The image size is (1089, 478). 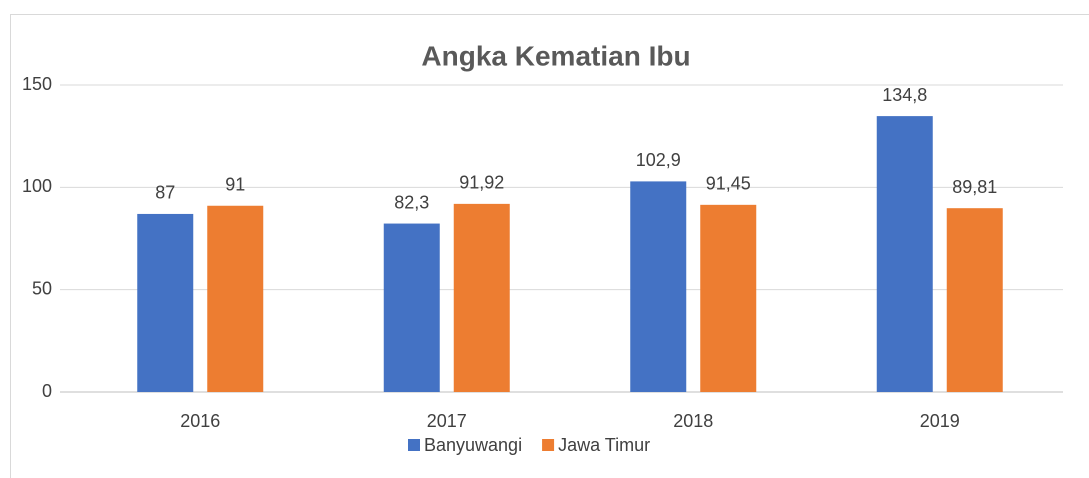 I want to click on chart-title: Angka Kematian Ibu, so click(x=555, y=55).